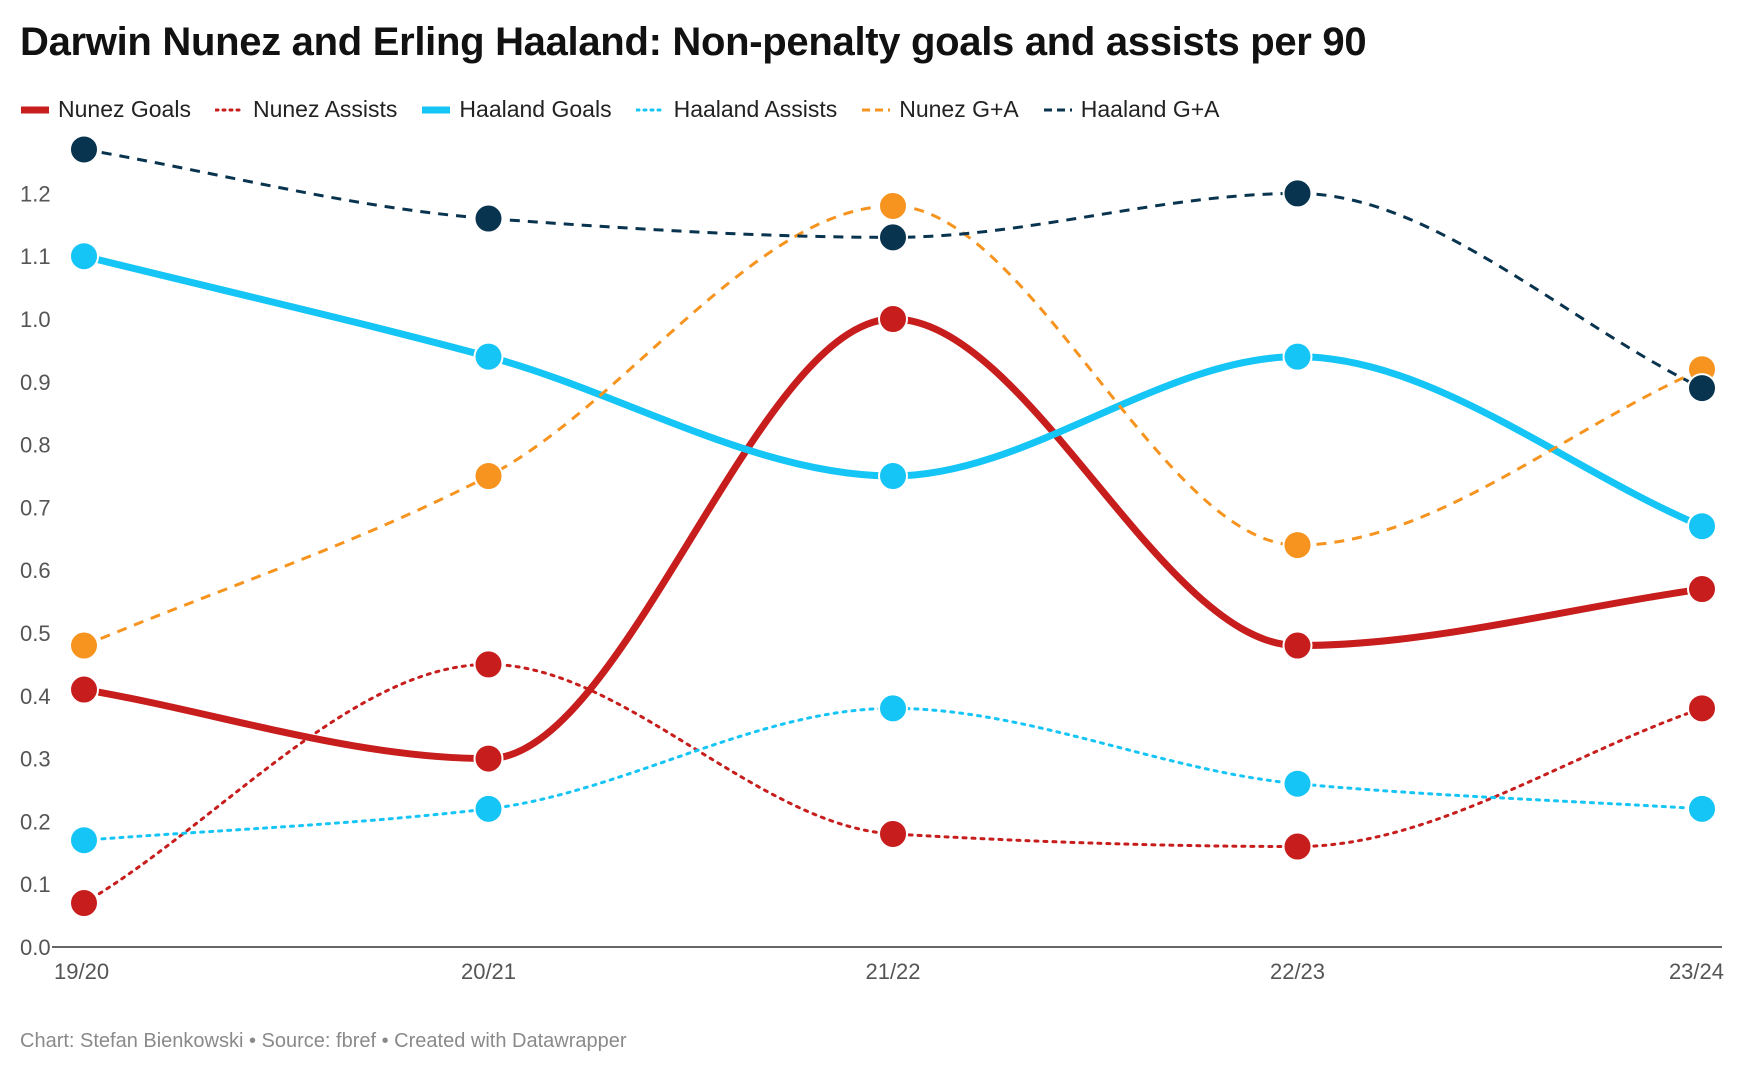  What do you see at coordinates (35, 633) in the screenshot?
I see `y-tick-label: 0.5` at bounding box center [35, 633].